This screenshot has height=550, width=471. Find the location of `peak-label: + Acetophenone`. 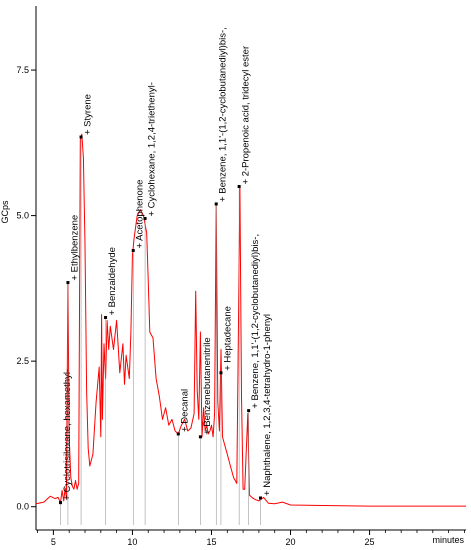

peak-label: + Acetophenone is located at coordinates (140, 214).